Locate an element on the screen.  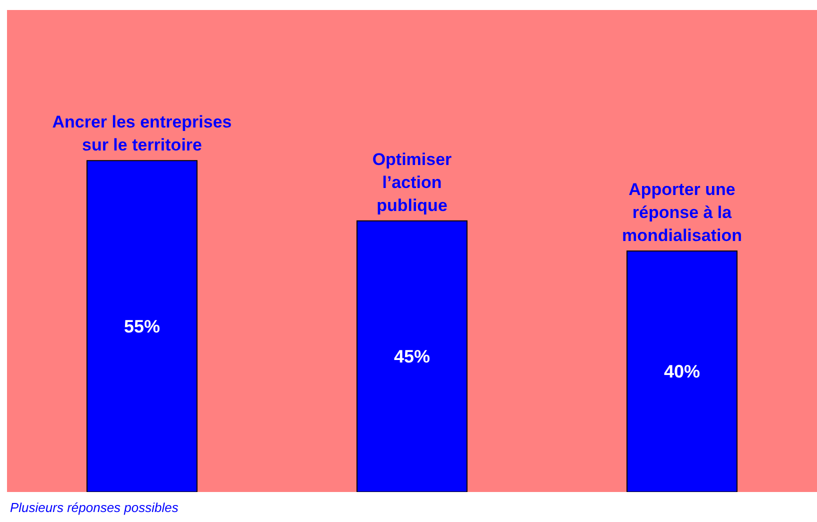
data-label: 40% is located at coordinates (682, 372).